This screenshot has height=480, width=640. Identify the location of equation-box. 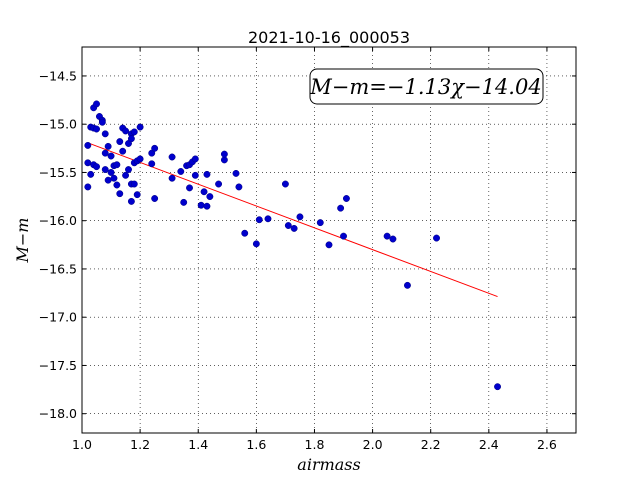
(426, 86).